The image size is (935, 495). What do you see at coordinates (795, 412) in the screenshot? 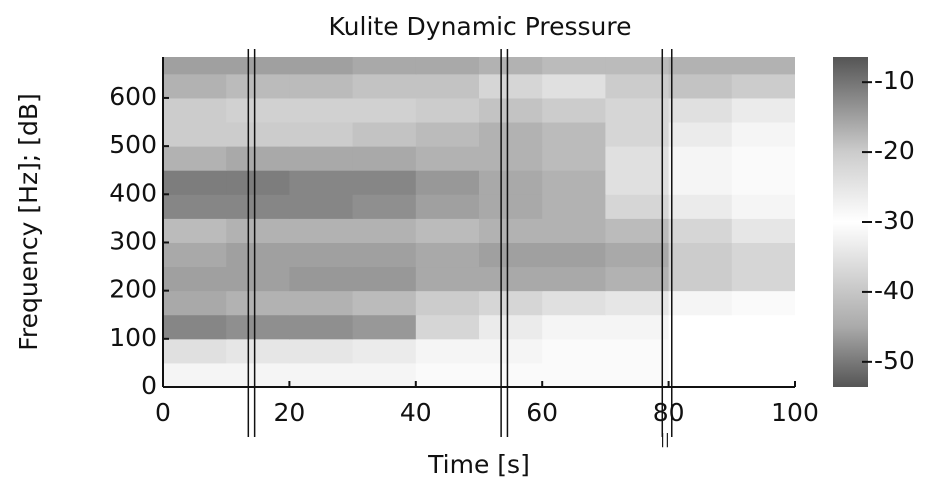
I see `x-tick-label: 100` at bounding box center [795, 412].